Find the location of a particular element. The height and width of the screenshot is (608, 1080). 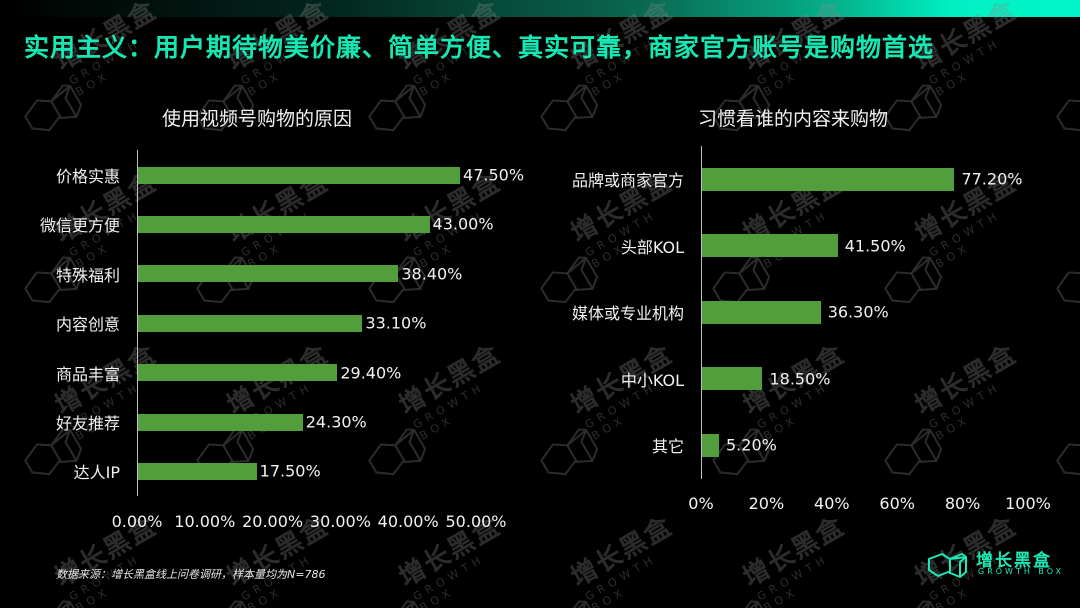

x-tick-label: 60% is located at coordinates (897, 503).